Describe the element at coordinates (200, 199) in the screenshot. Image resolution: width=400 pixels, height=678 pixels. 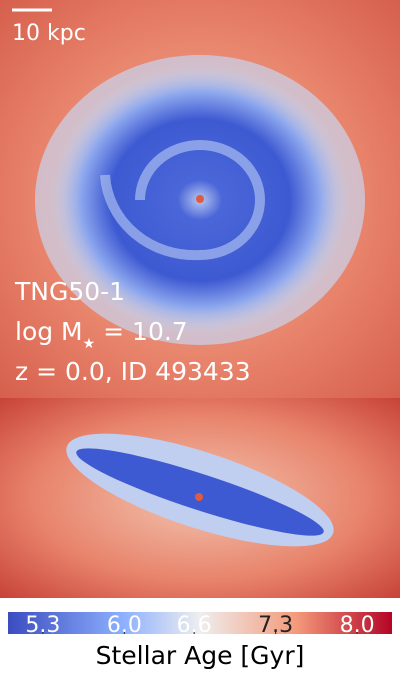
I see `core` at that location.